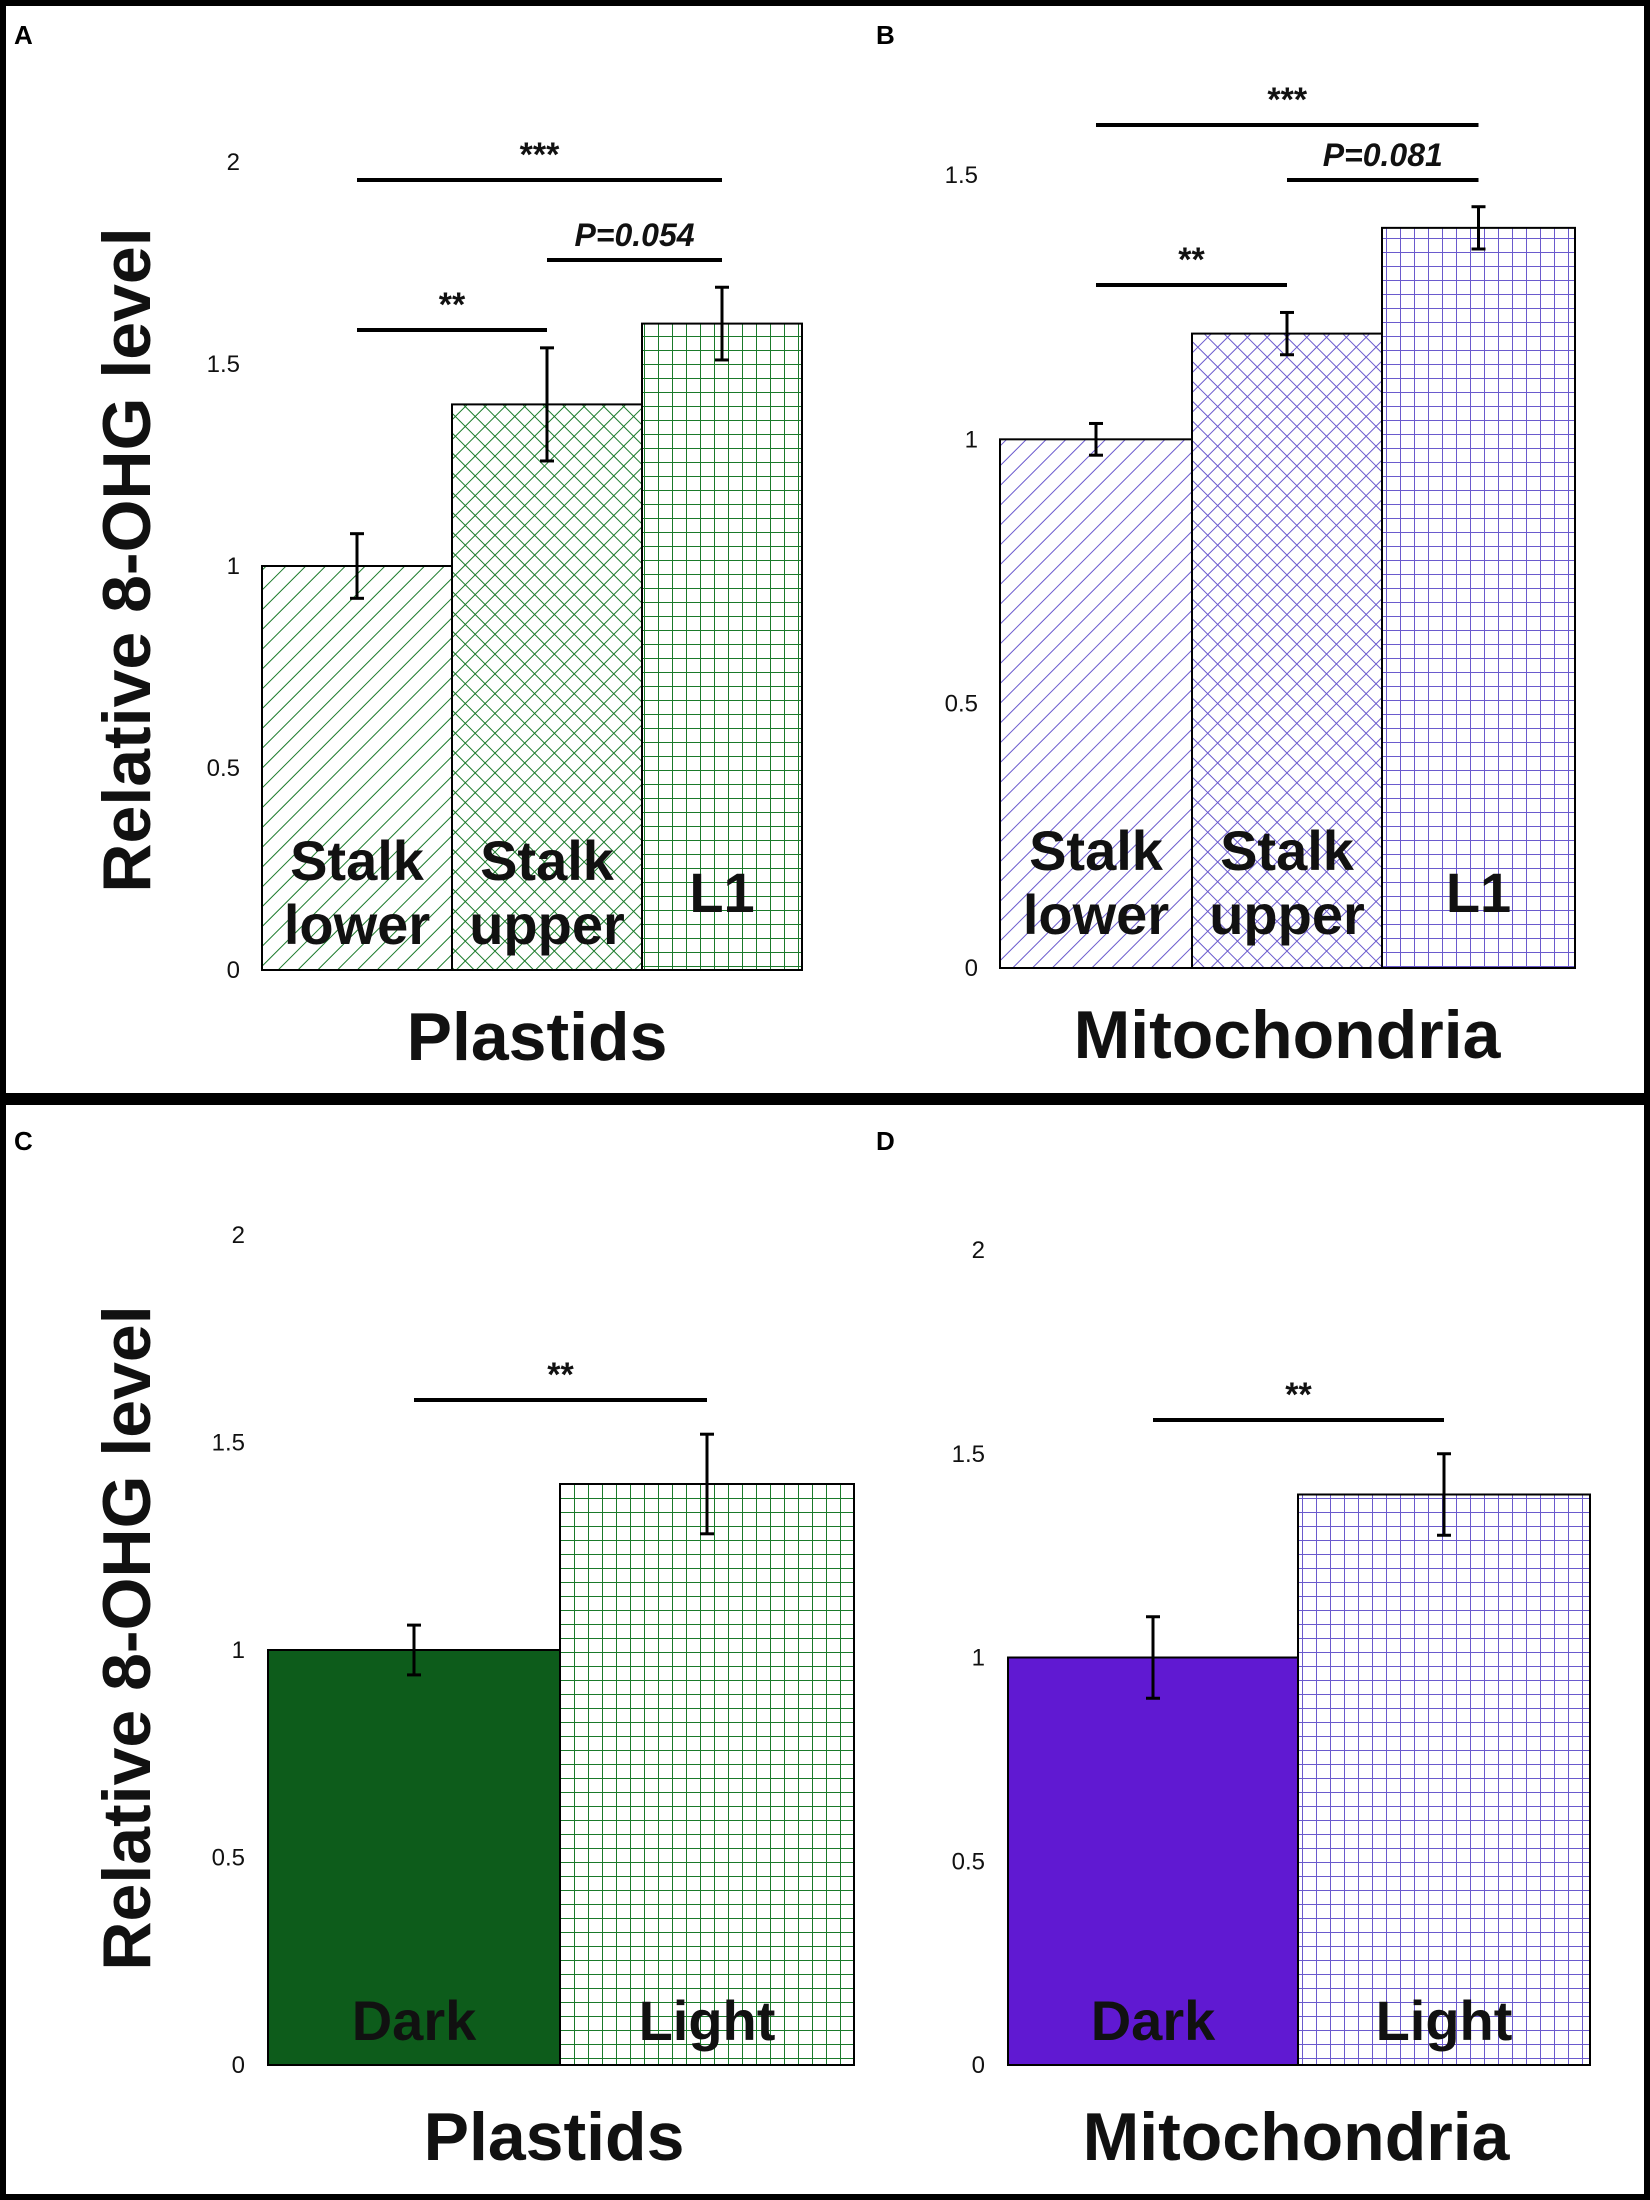 Image resolution: width=1650 pixels, height=2200 pixels. What do you see at coordinates (968, 1454) in the screenshot?
I see `ytick-d-3: 1.5` at bounding box center [968, 1454].